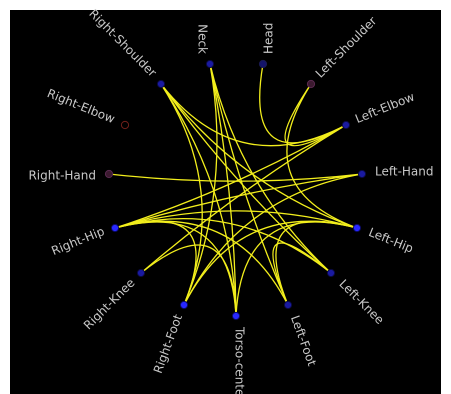 The width and height of the screenshot is (451, 394). What do you see at coordinates (125, 125) in the screenshot?
I see `node-right-elbow` at bounding box center [125, 125].